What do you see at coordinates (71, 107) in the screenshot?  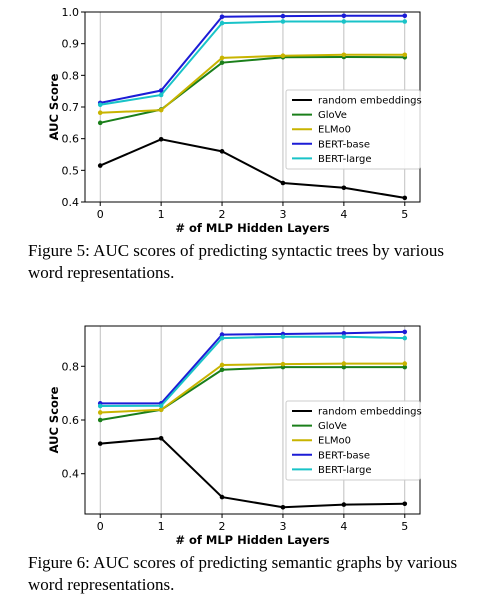 I see `y-tick-label: 0.7` at bounding box center [71, 107].